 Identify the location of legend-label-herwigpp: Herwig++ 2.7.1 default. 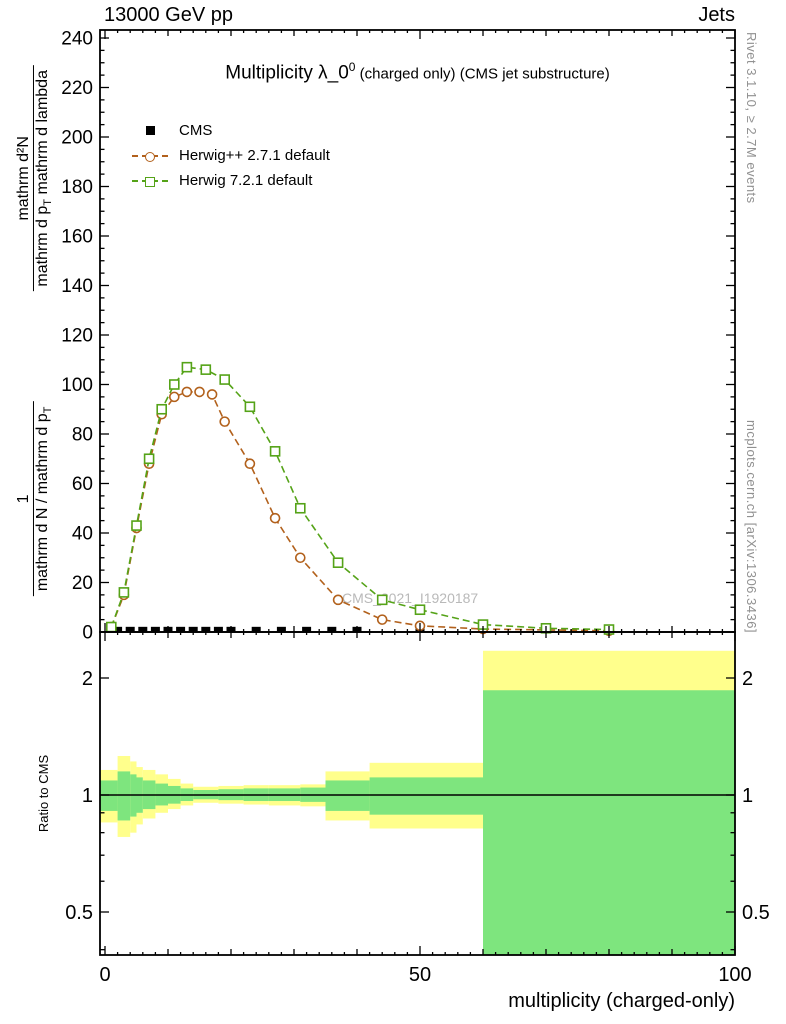
(254, 155).